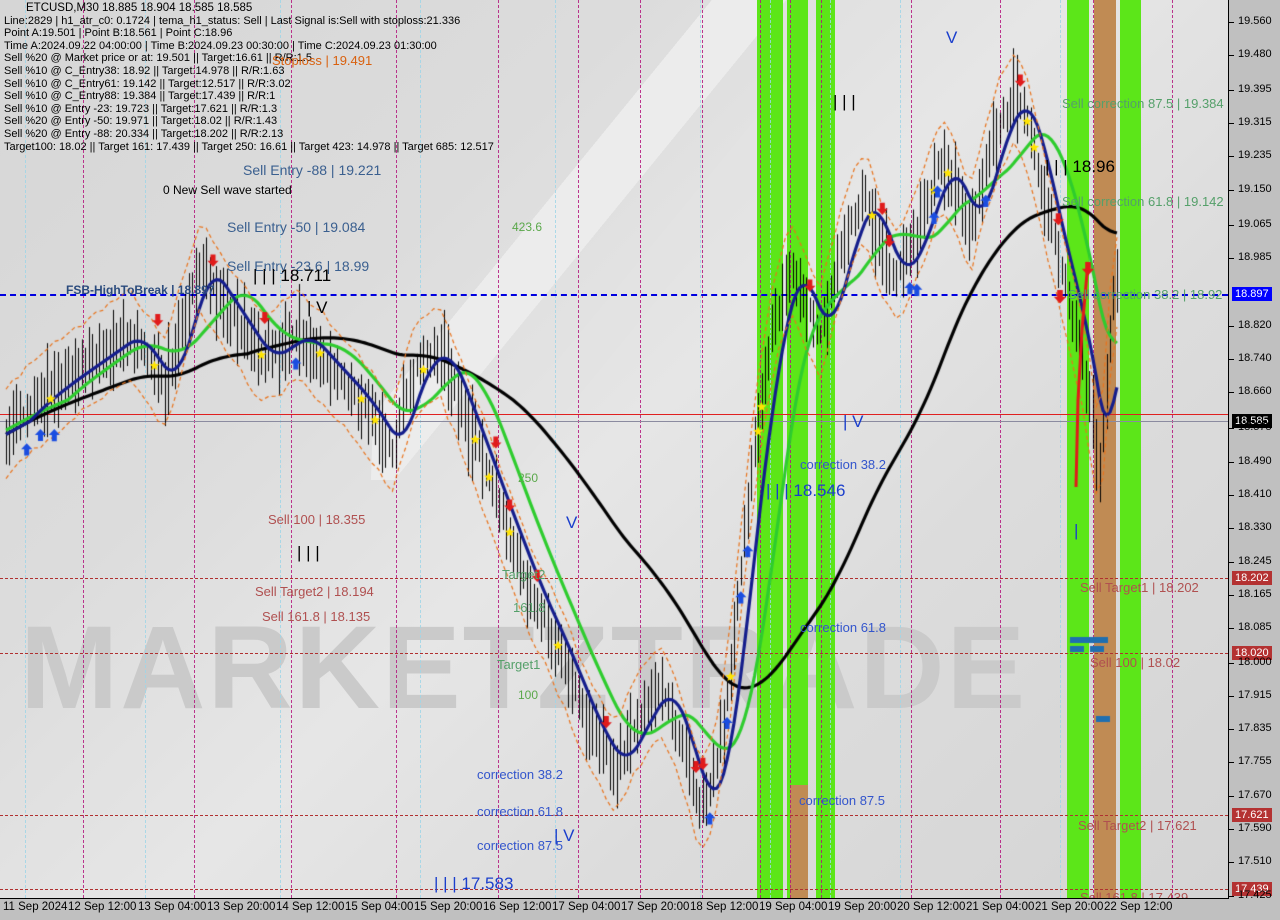  I want to click on price-label-19.395: 19.395, so click(1255, 89).